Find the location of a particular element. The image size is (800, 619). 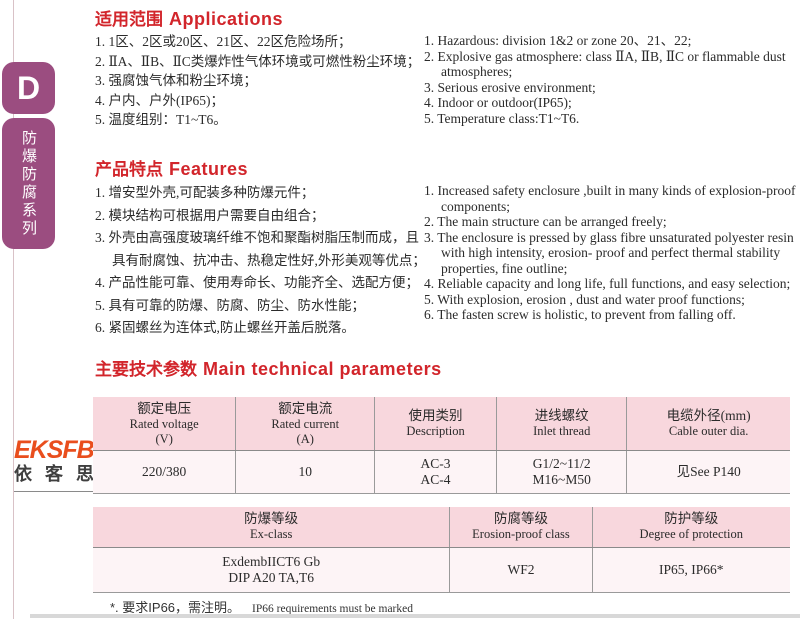

column-header: 额定电流 Rated current (A) is located at coordinates (305, 424).